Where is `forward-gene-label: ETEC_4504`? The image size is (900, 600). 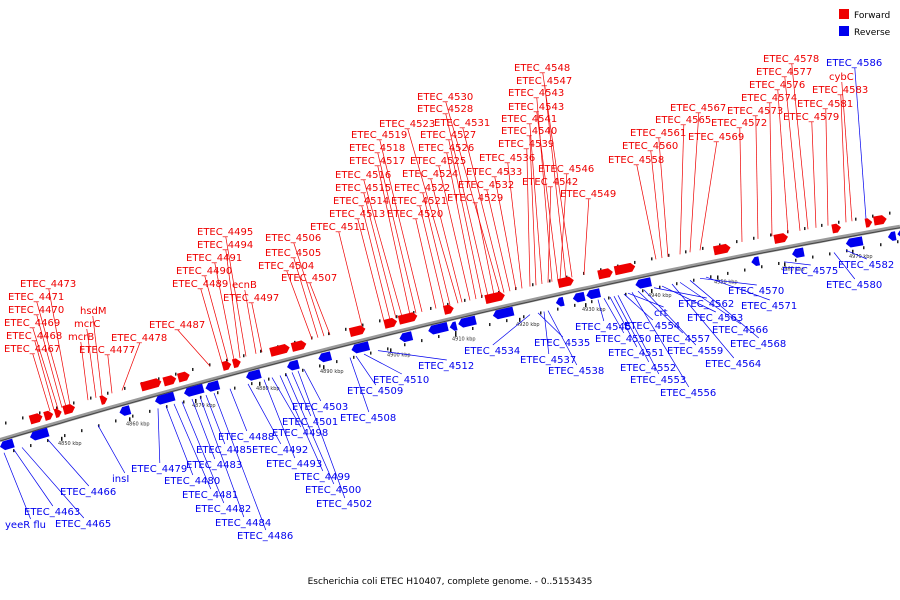 forward-gene-label: ETEC_4504 is located at coordinates (286, 266).